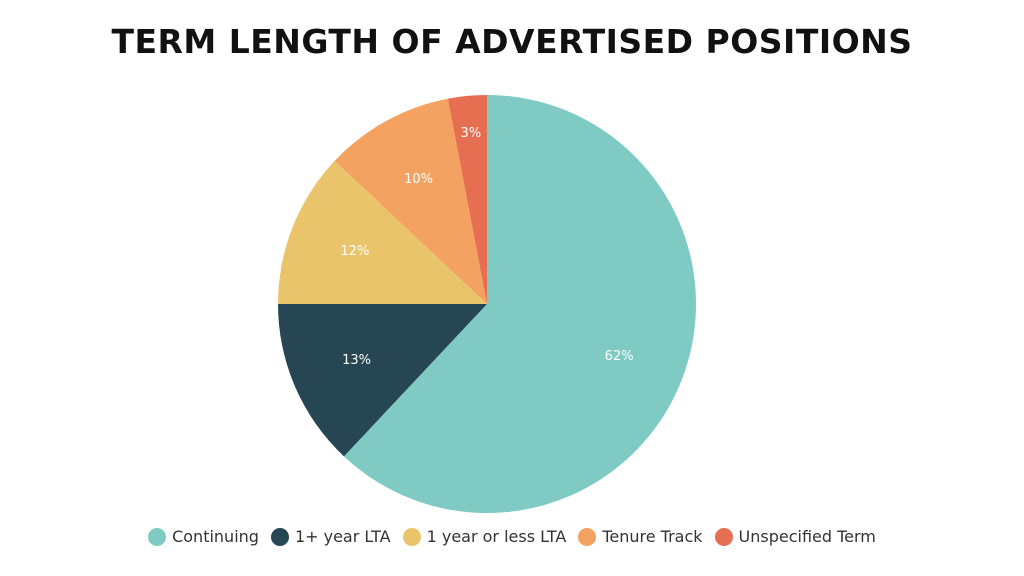 This screenshot has width=1024, height=576. Describe the element at coordinates (807, 536) in the screenshot. I see `legend-label: Unspecified Term` at that location.